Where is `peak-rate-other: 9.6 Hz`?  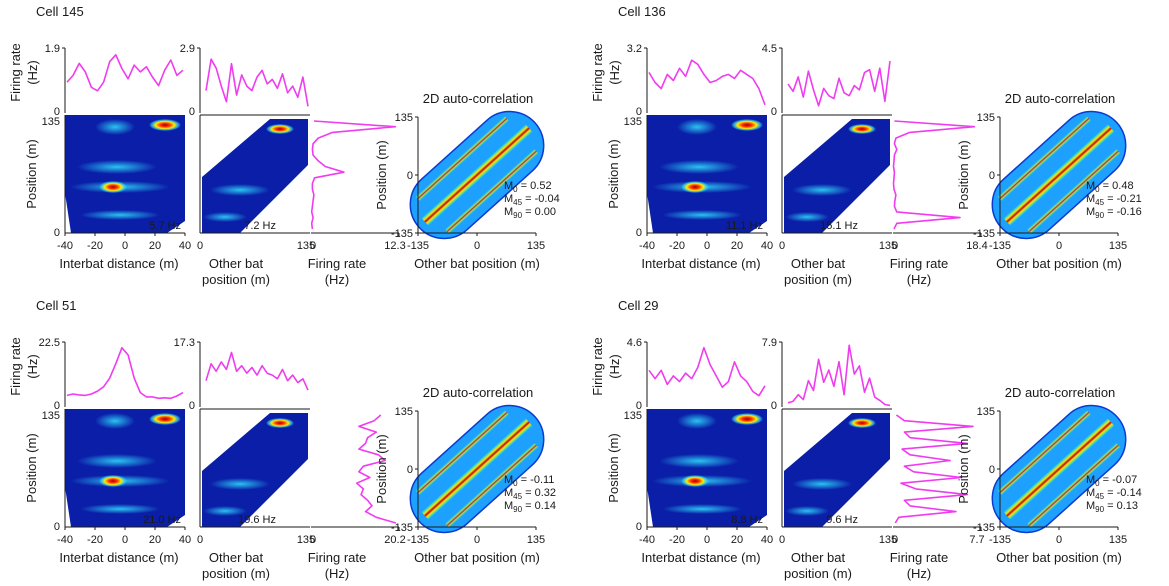 peak-rate-other: 9.6 Hz is located at coordinates (842, 520).